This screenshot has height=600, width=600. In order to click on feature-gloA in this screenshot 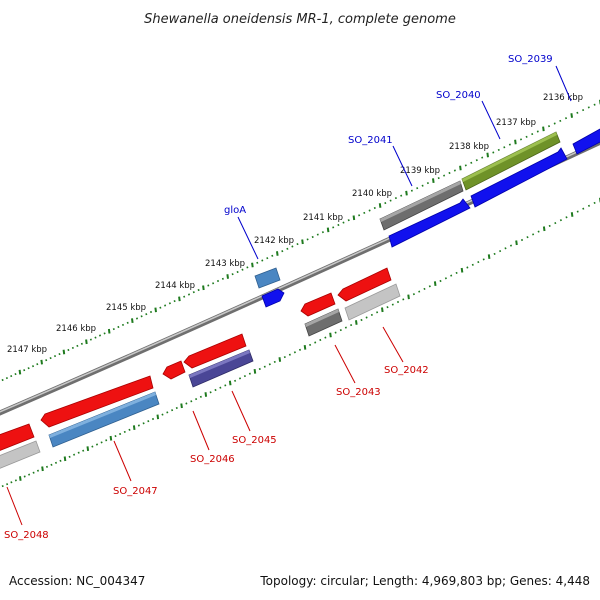, I will do `click(267, 278)`.